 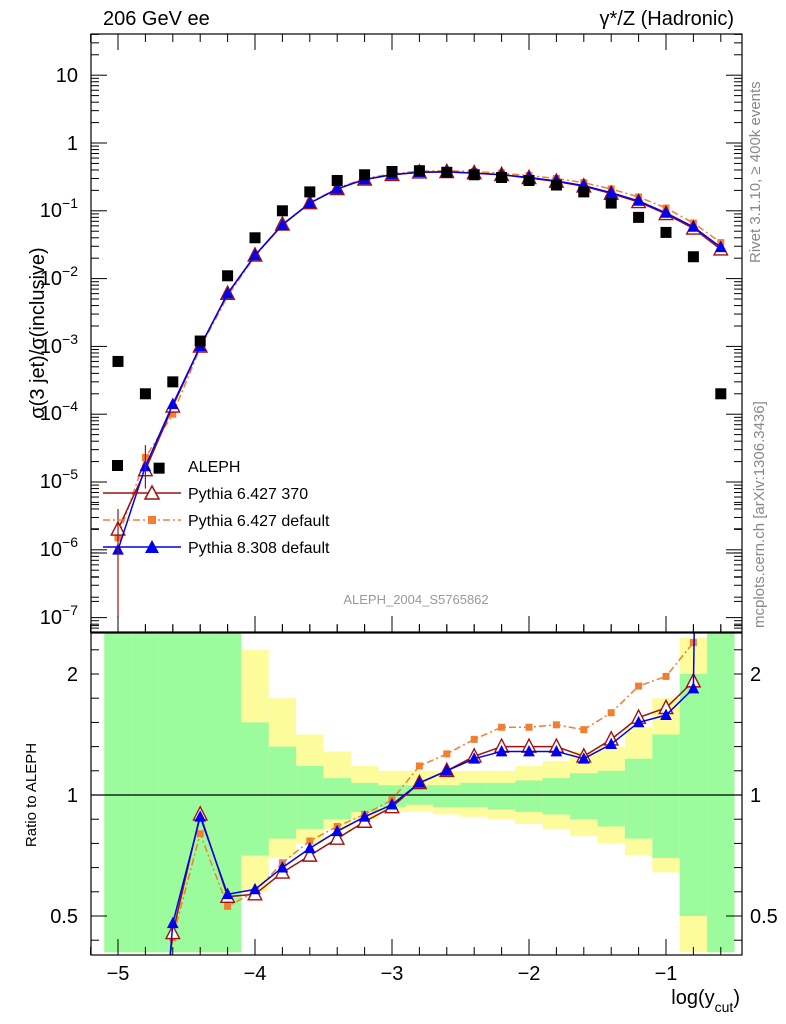 What do you see at coordinates (72, 796) in the screenshot?
I see `ratio-tick-1-left: 1` at bounding box center [72, 796].